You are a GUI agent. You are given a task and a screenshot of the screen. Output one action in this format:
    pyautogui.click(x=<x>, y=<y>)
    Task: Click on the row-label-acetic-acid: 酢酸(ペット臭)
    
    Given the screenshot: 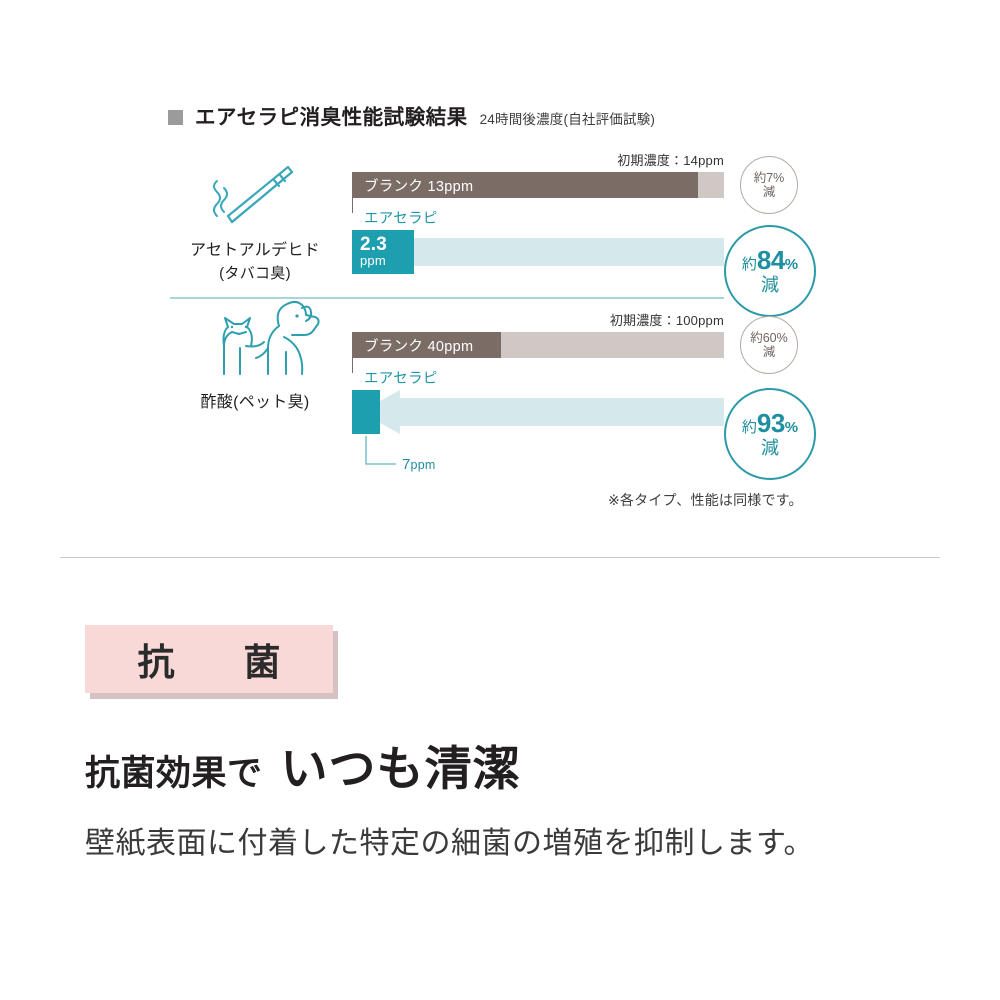 What is the action you would take?
    pyautogui.click(x=255, y=356)
    